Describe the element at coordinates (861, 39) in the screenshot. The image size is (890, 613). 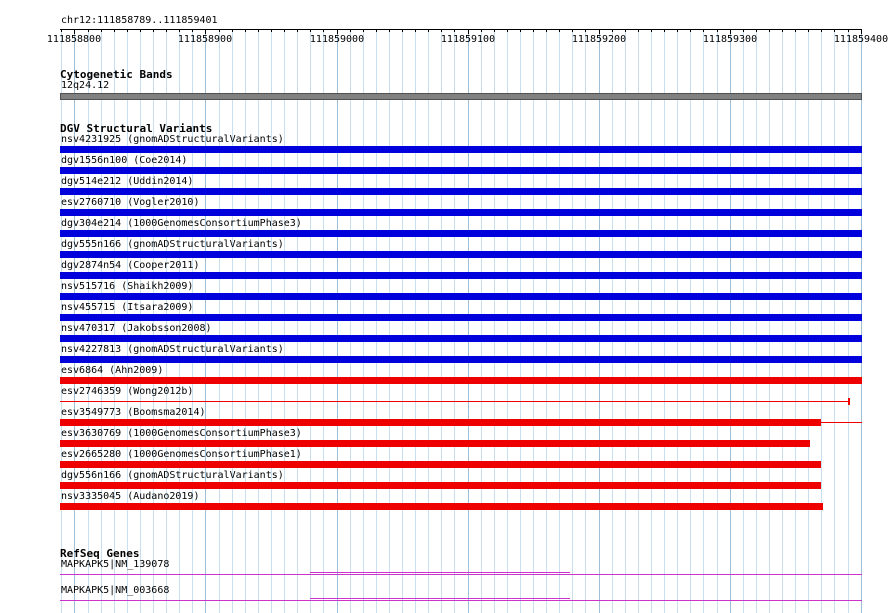
I see `ruler-tick-label: 111859400` at that location.